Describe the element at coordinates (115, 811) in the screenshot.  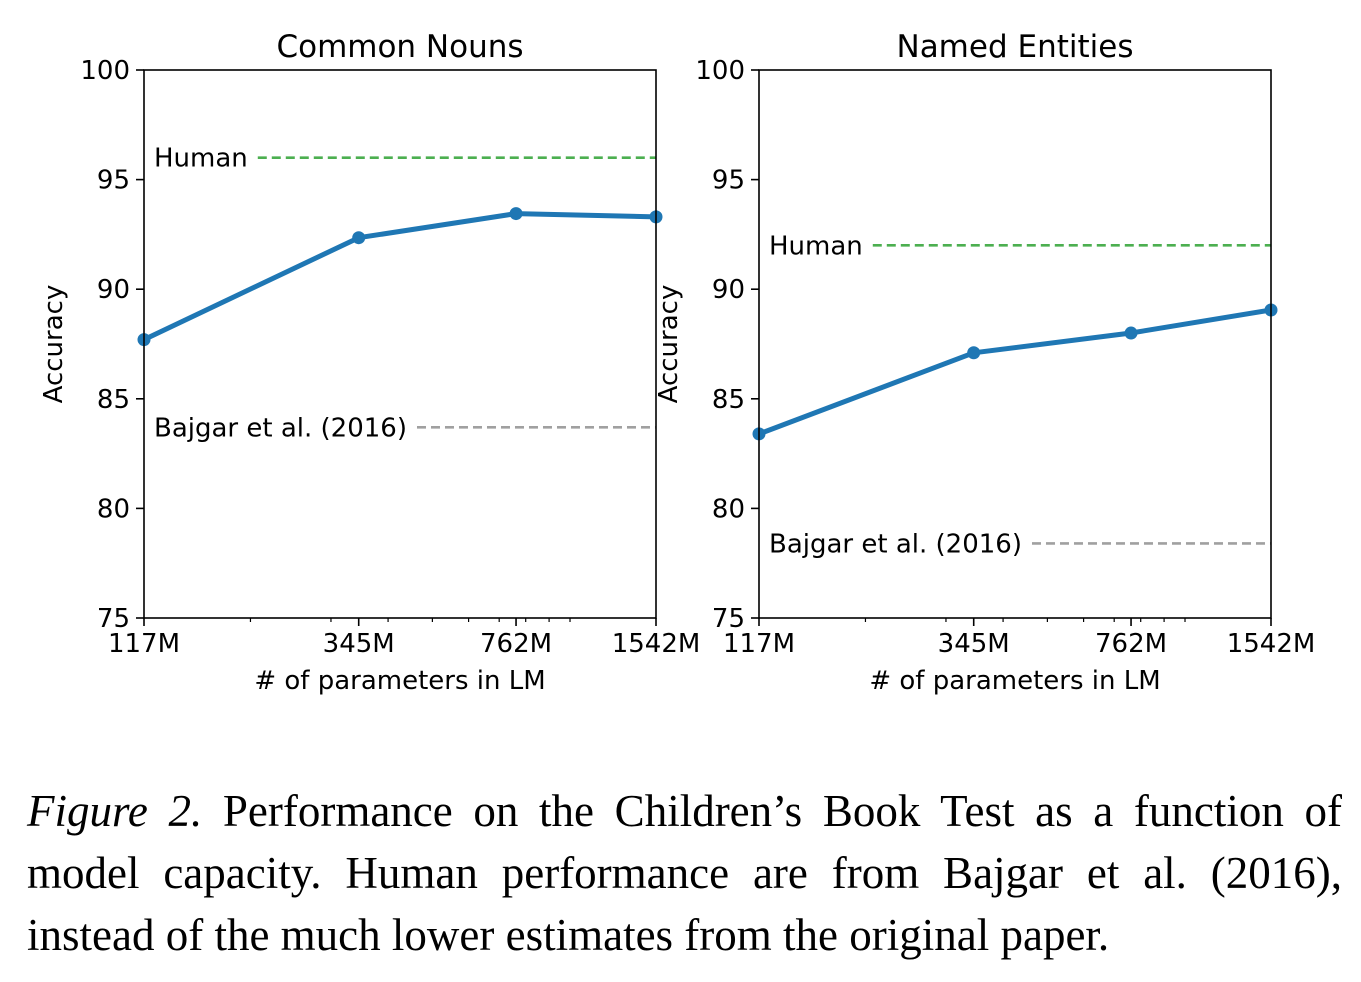
I see `caption-label: Figure 2.` at that location.